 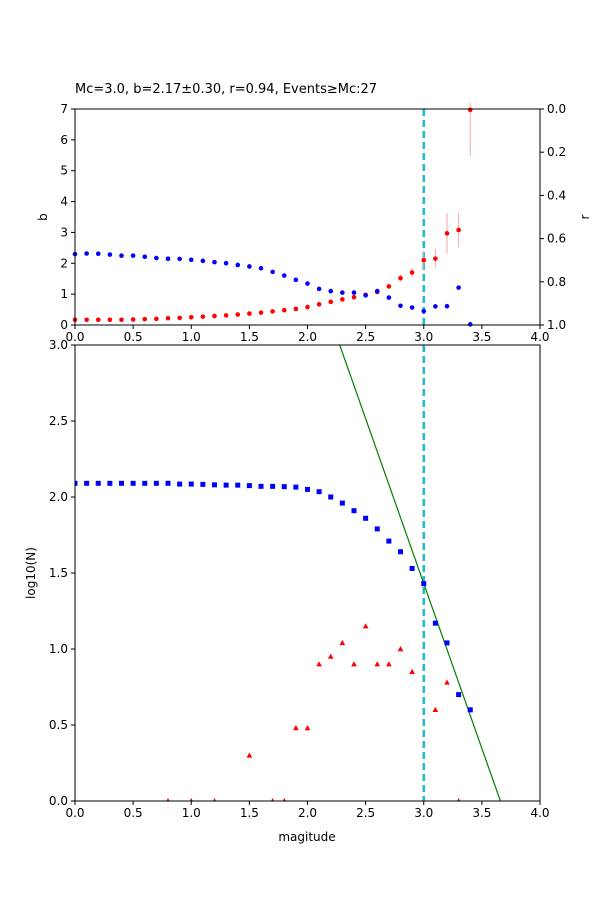 What do you see at coordinates (539, 337) in the screenshot?
I see `top-xtick-label: 4.0` at bounding box center [539, 337].